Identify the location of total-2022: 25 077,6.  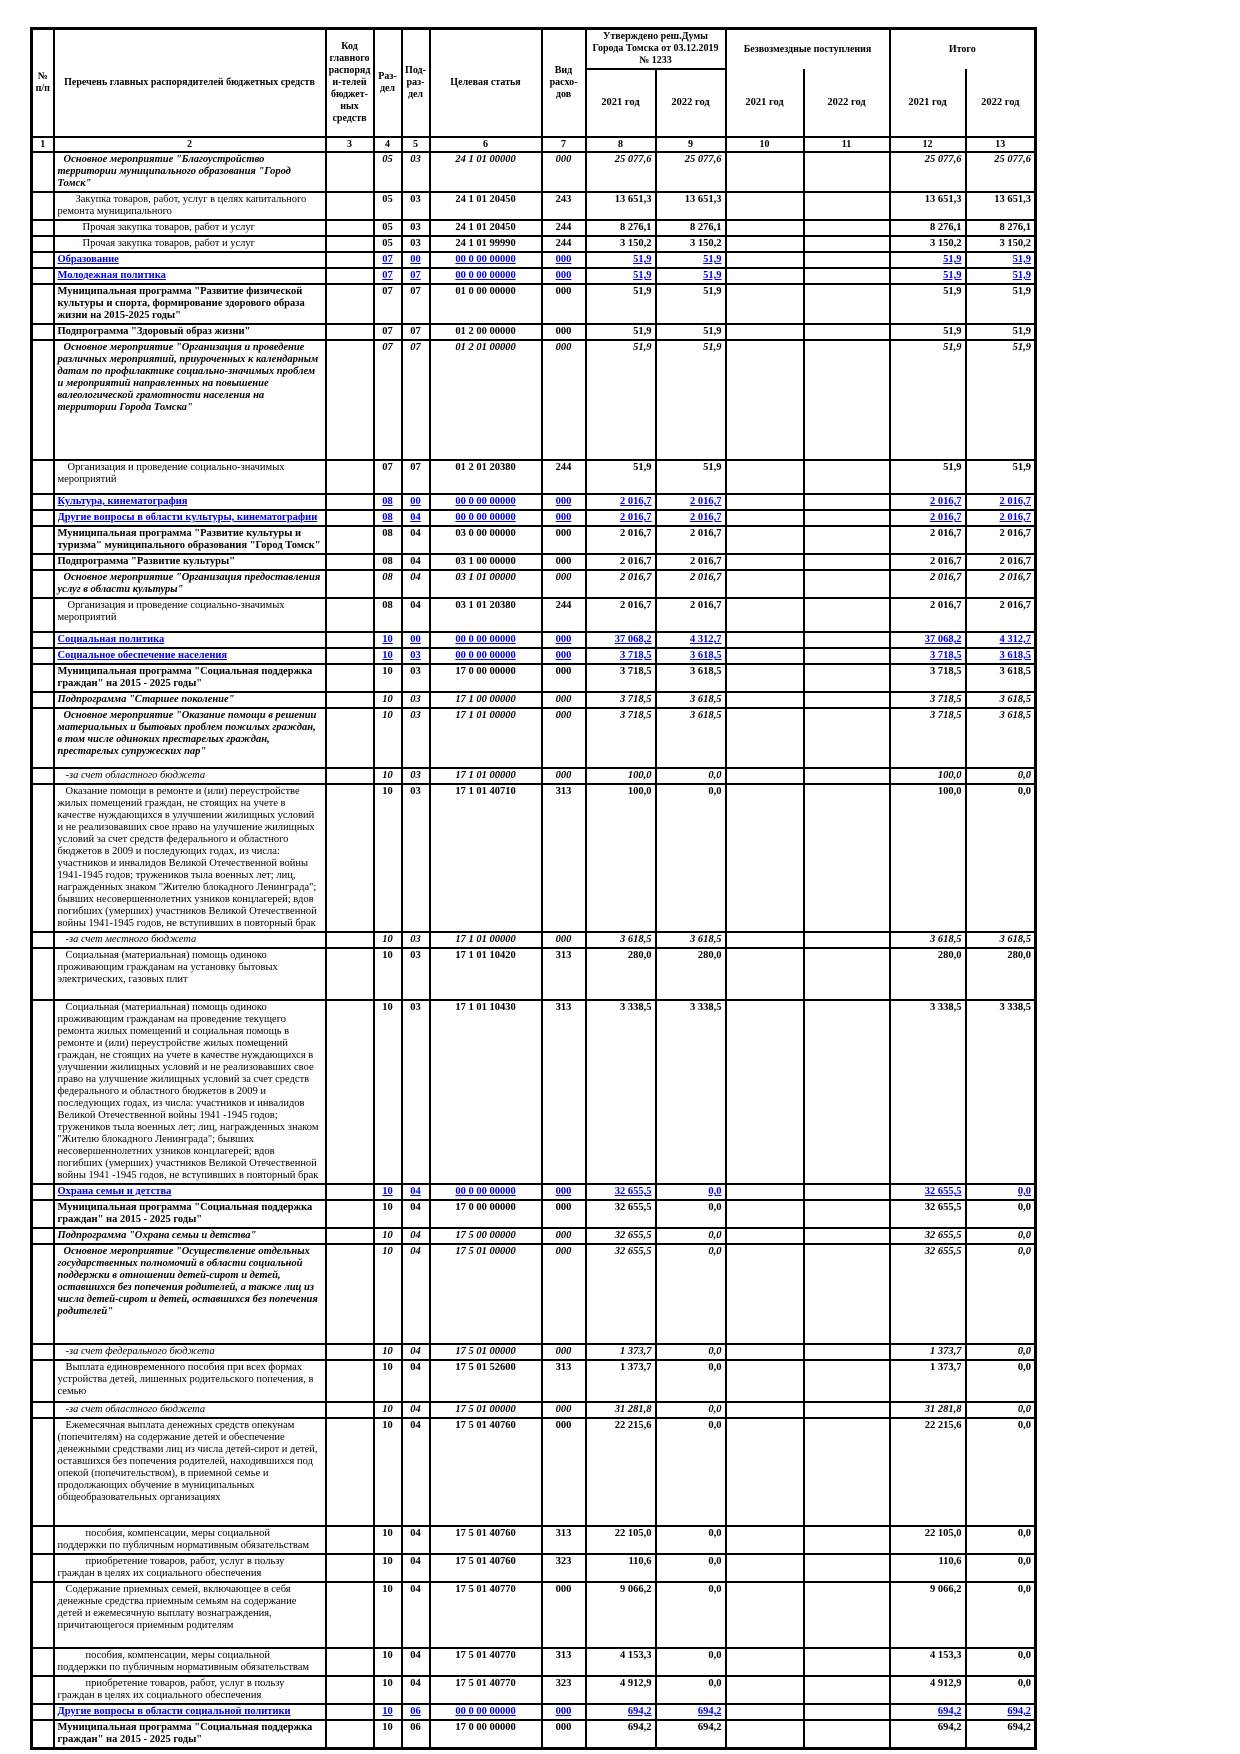
(1000, 172).